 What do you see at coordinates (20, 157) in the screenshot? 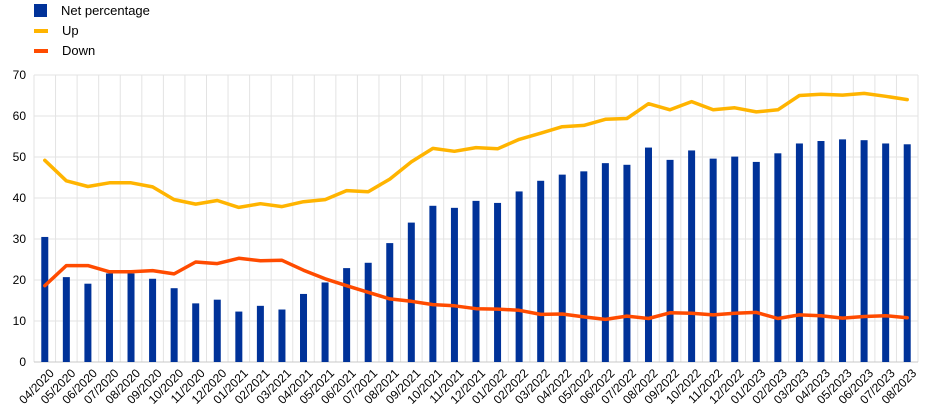
I see `y-tick-label: 50` at bounding box center [20, 157].